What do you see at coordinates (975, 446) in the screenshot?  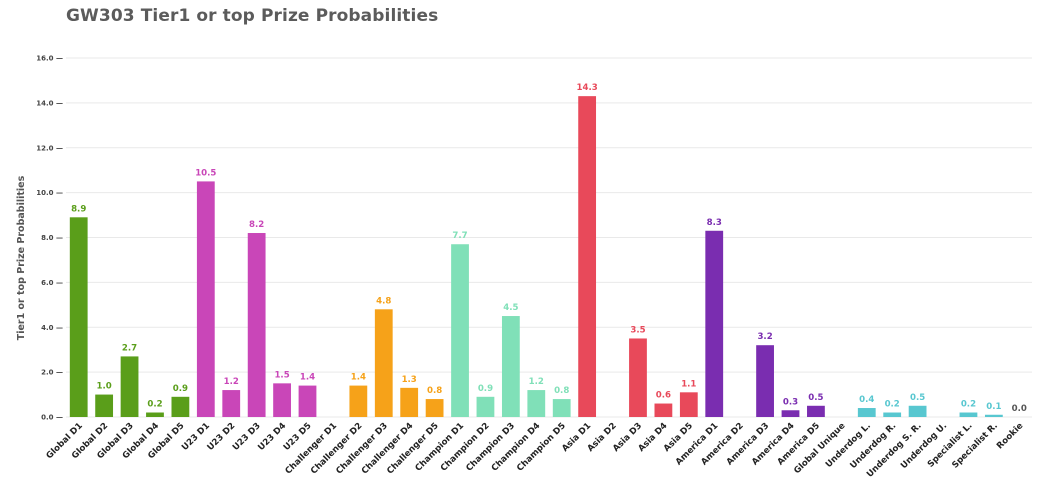 I see `x-tick-label: Specialist R.` at bounding box center [975, 446].